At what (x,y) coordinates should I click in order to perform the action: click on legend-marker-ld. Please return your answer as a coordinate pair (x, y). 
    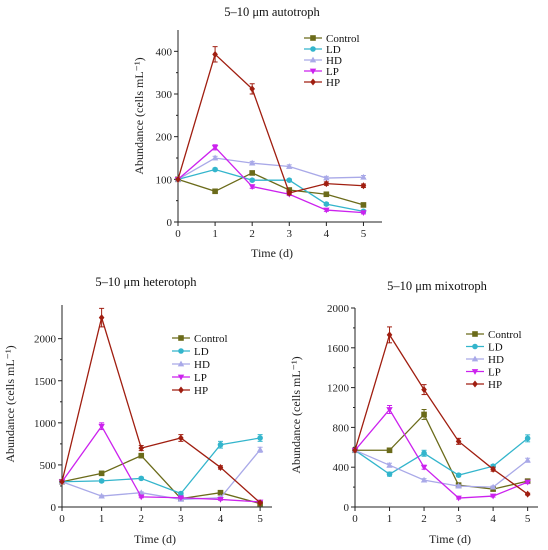
    Looking at the image, I should click on (475, 346).